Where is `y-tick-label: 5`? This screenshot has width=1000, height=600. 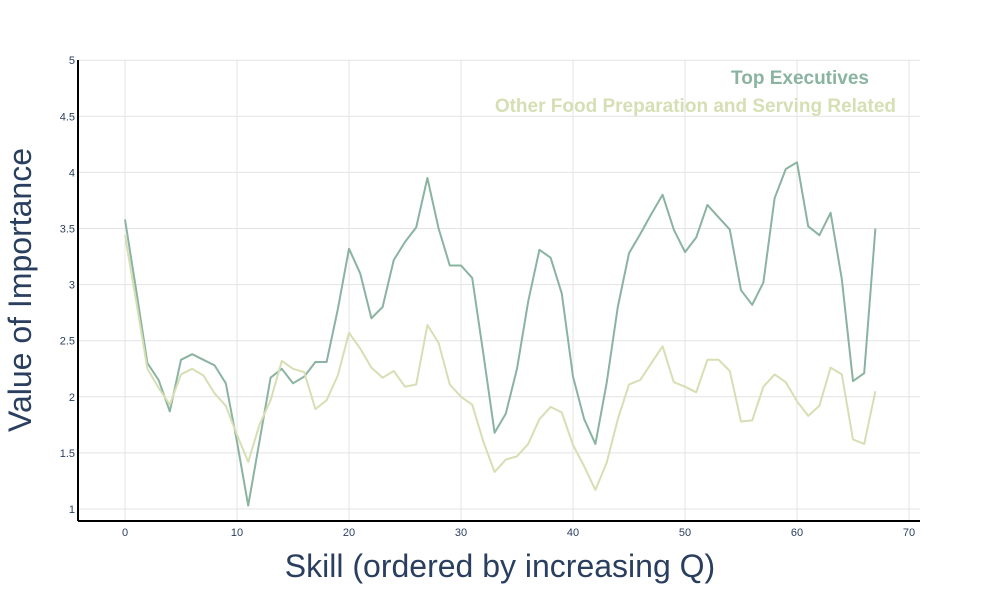 y-tick-label: 5 is located at coordinates (72, 61).